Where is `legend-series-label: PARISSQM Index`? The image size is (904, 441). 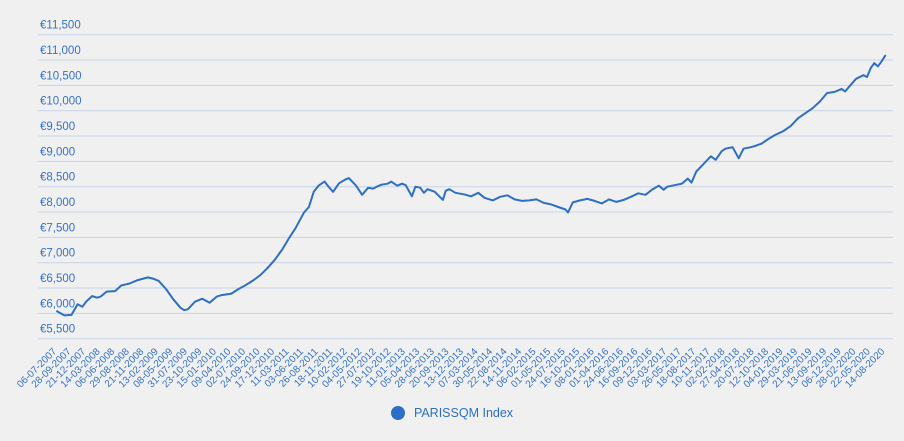 legend-series-label: PARISSQM Index is located at coordinates (463, 413).